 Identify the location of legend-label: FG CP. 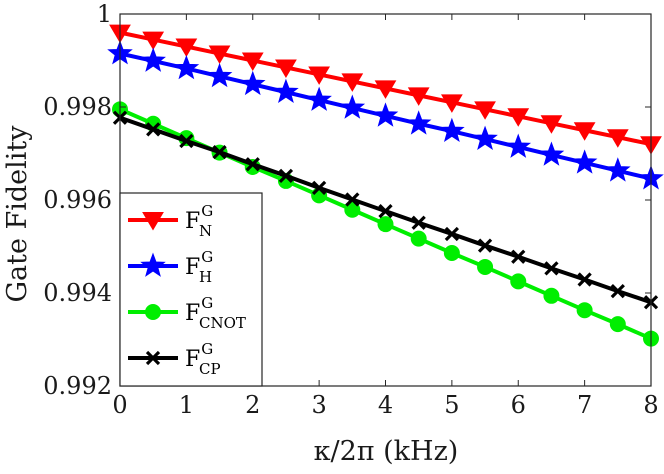
(203, 359).